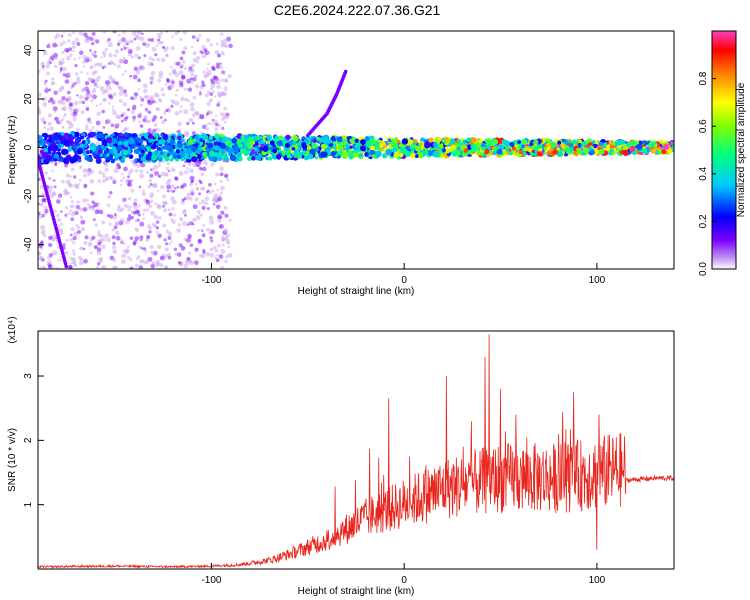 The height and width of the screenshot is (600, 750). What do you see at coordinates (356, 591) in the screenshot?
I see `snr-x-label: Height of straight line (km)` at bounding box center [356, 591].